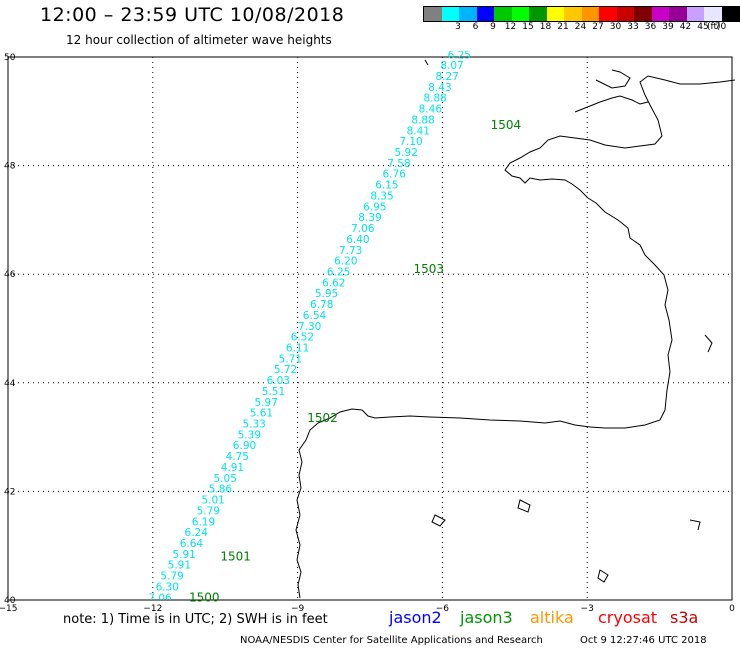 The width and height of the screenshot is (740, 650). What do you see at coordinates (633, 27) in the screenshot?
I see `color-legend-label: 33` at bounding box center [633, 27].